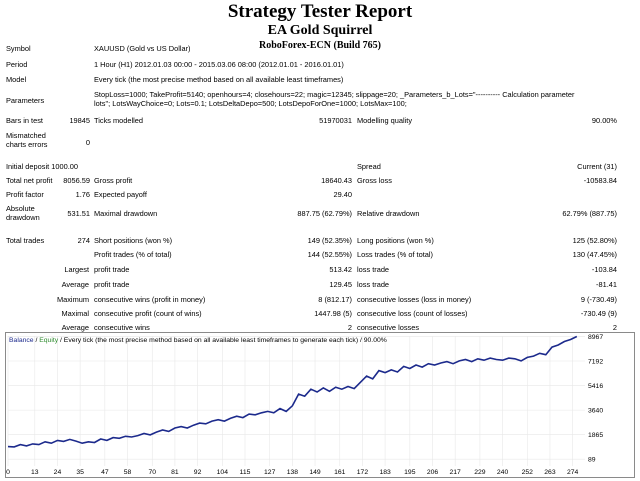 The image size is (640, 481). I want to click on average-profit-value: 129.45, so click(340, 284).